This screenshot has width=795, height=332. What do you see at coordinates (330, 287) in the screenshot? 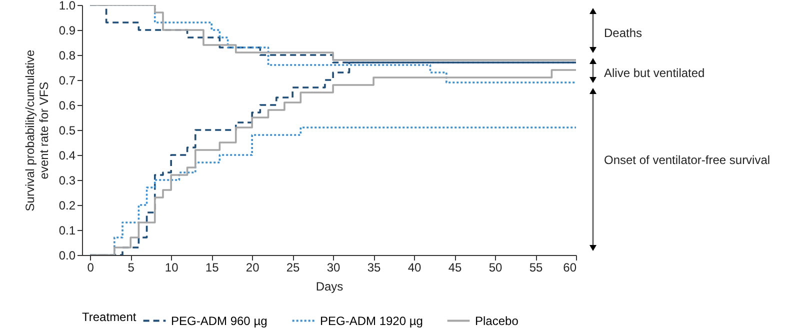
I see `x-axis-title: Days` at bounding box center [330, 287].